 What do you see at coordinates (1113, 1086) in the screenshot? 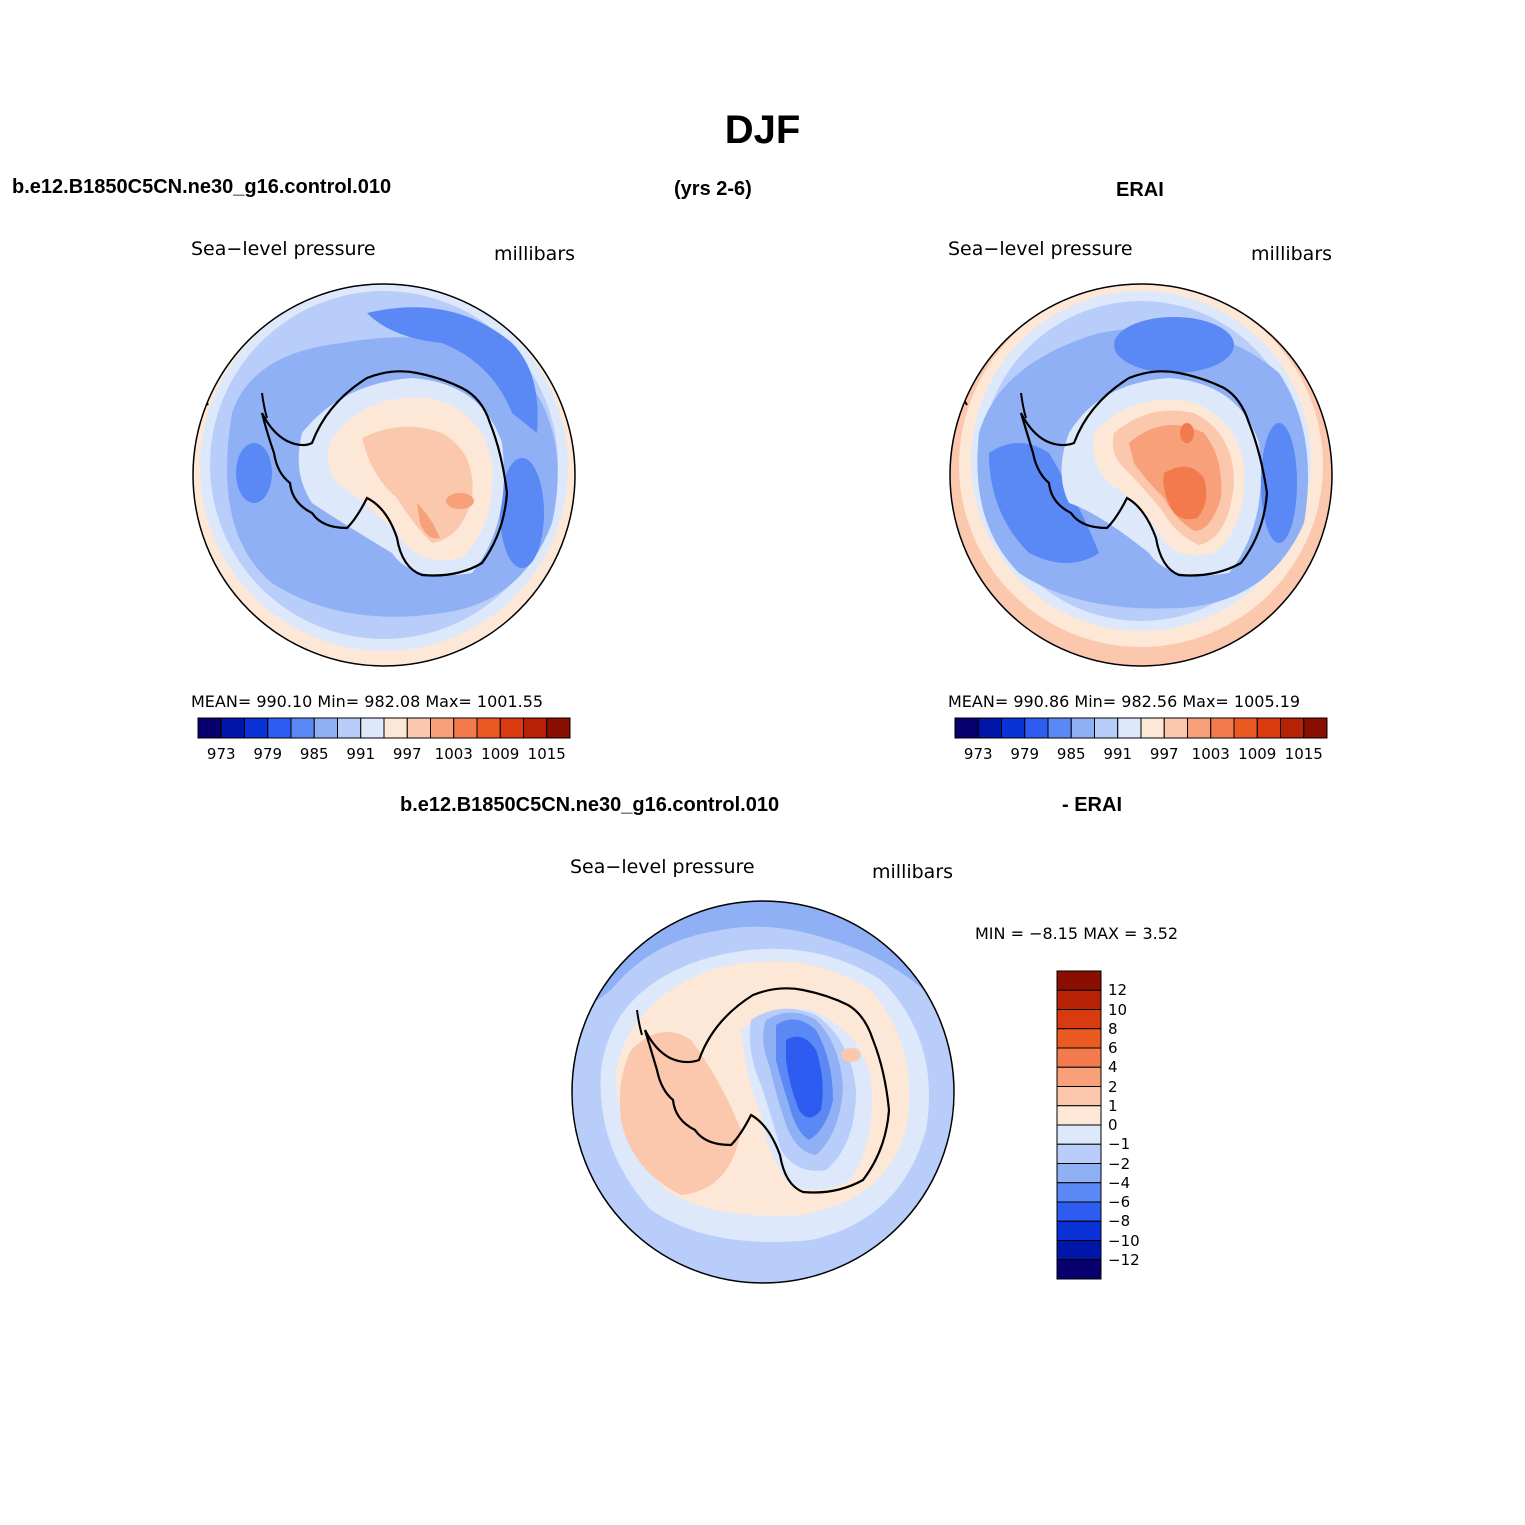
I see `colorbar-tick-label: 2` at bounding box center [1113, 1086].